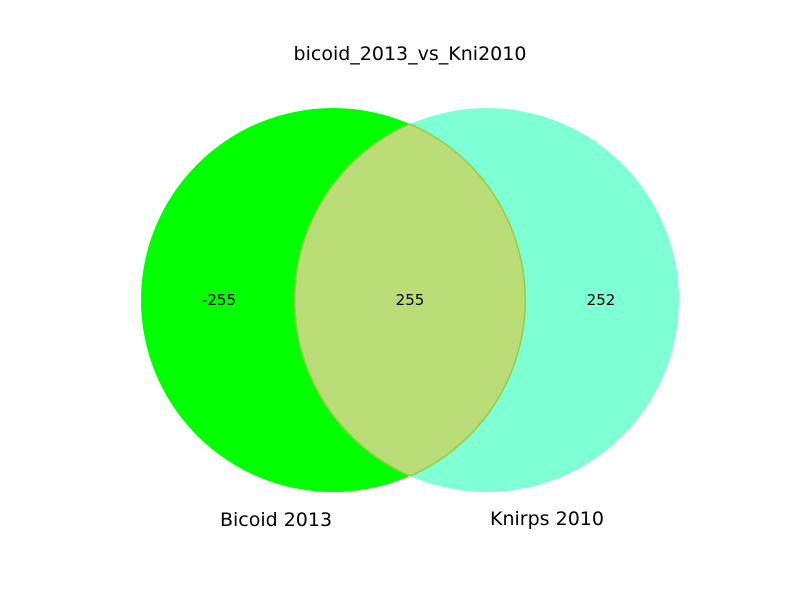  Describe the element at coordinates (219, 300) in the screenshot. I see `region-label-left-only: -255` at that location.